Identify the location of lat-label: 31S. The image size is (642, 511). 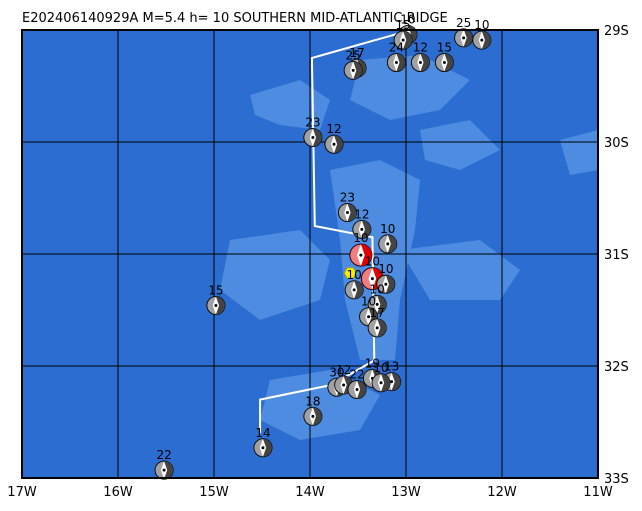
(616, 255).